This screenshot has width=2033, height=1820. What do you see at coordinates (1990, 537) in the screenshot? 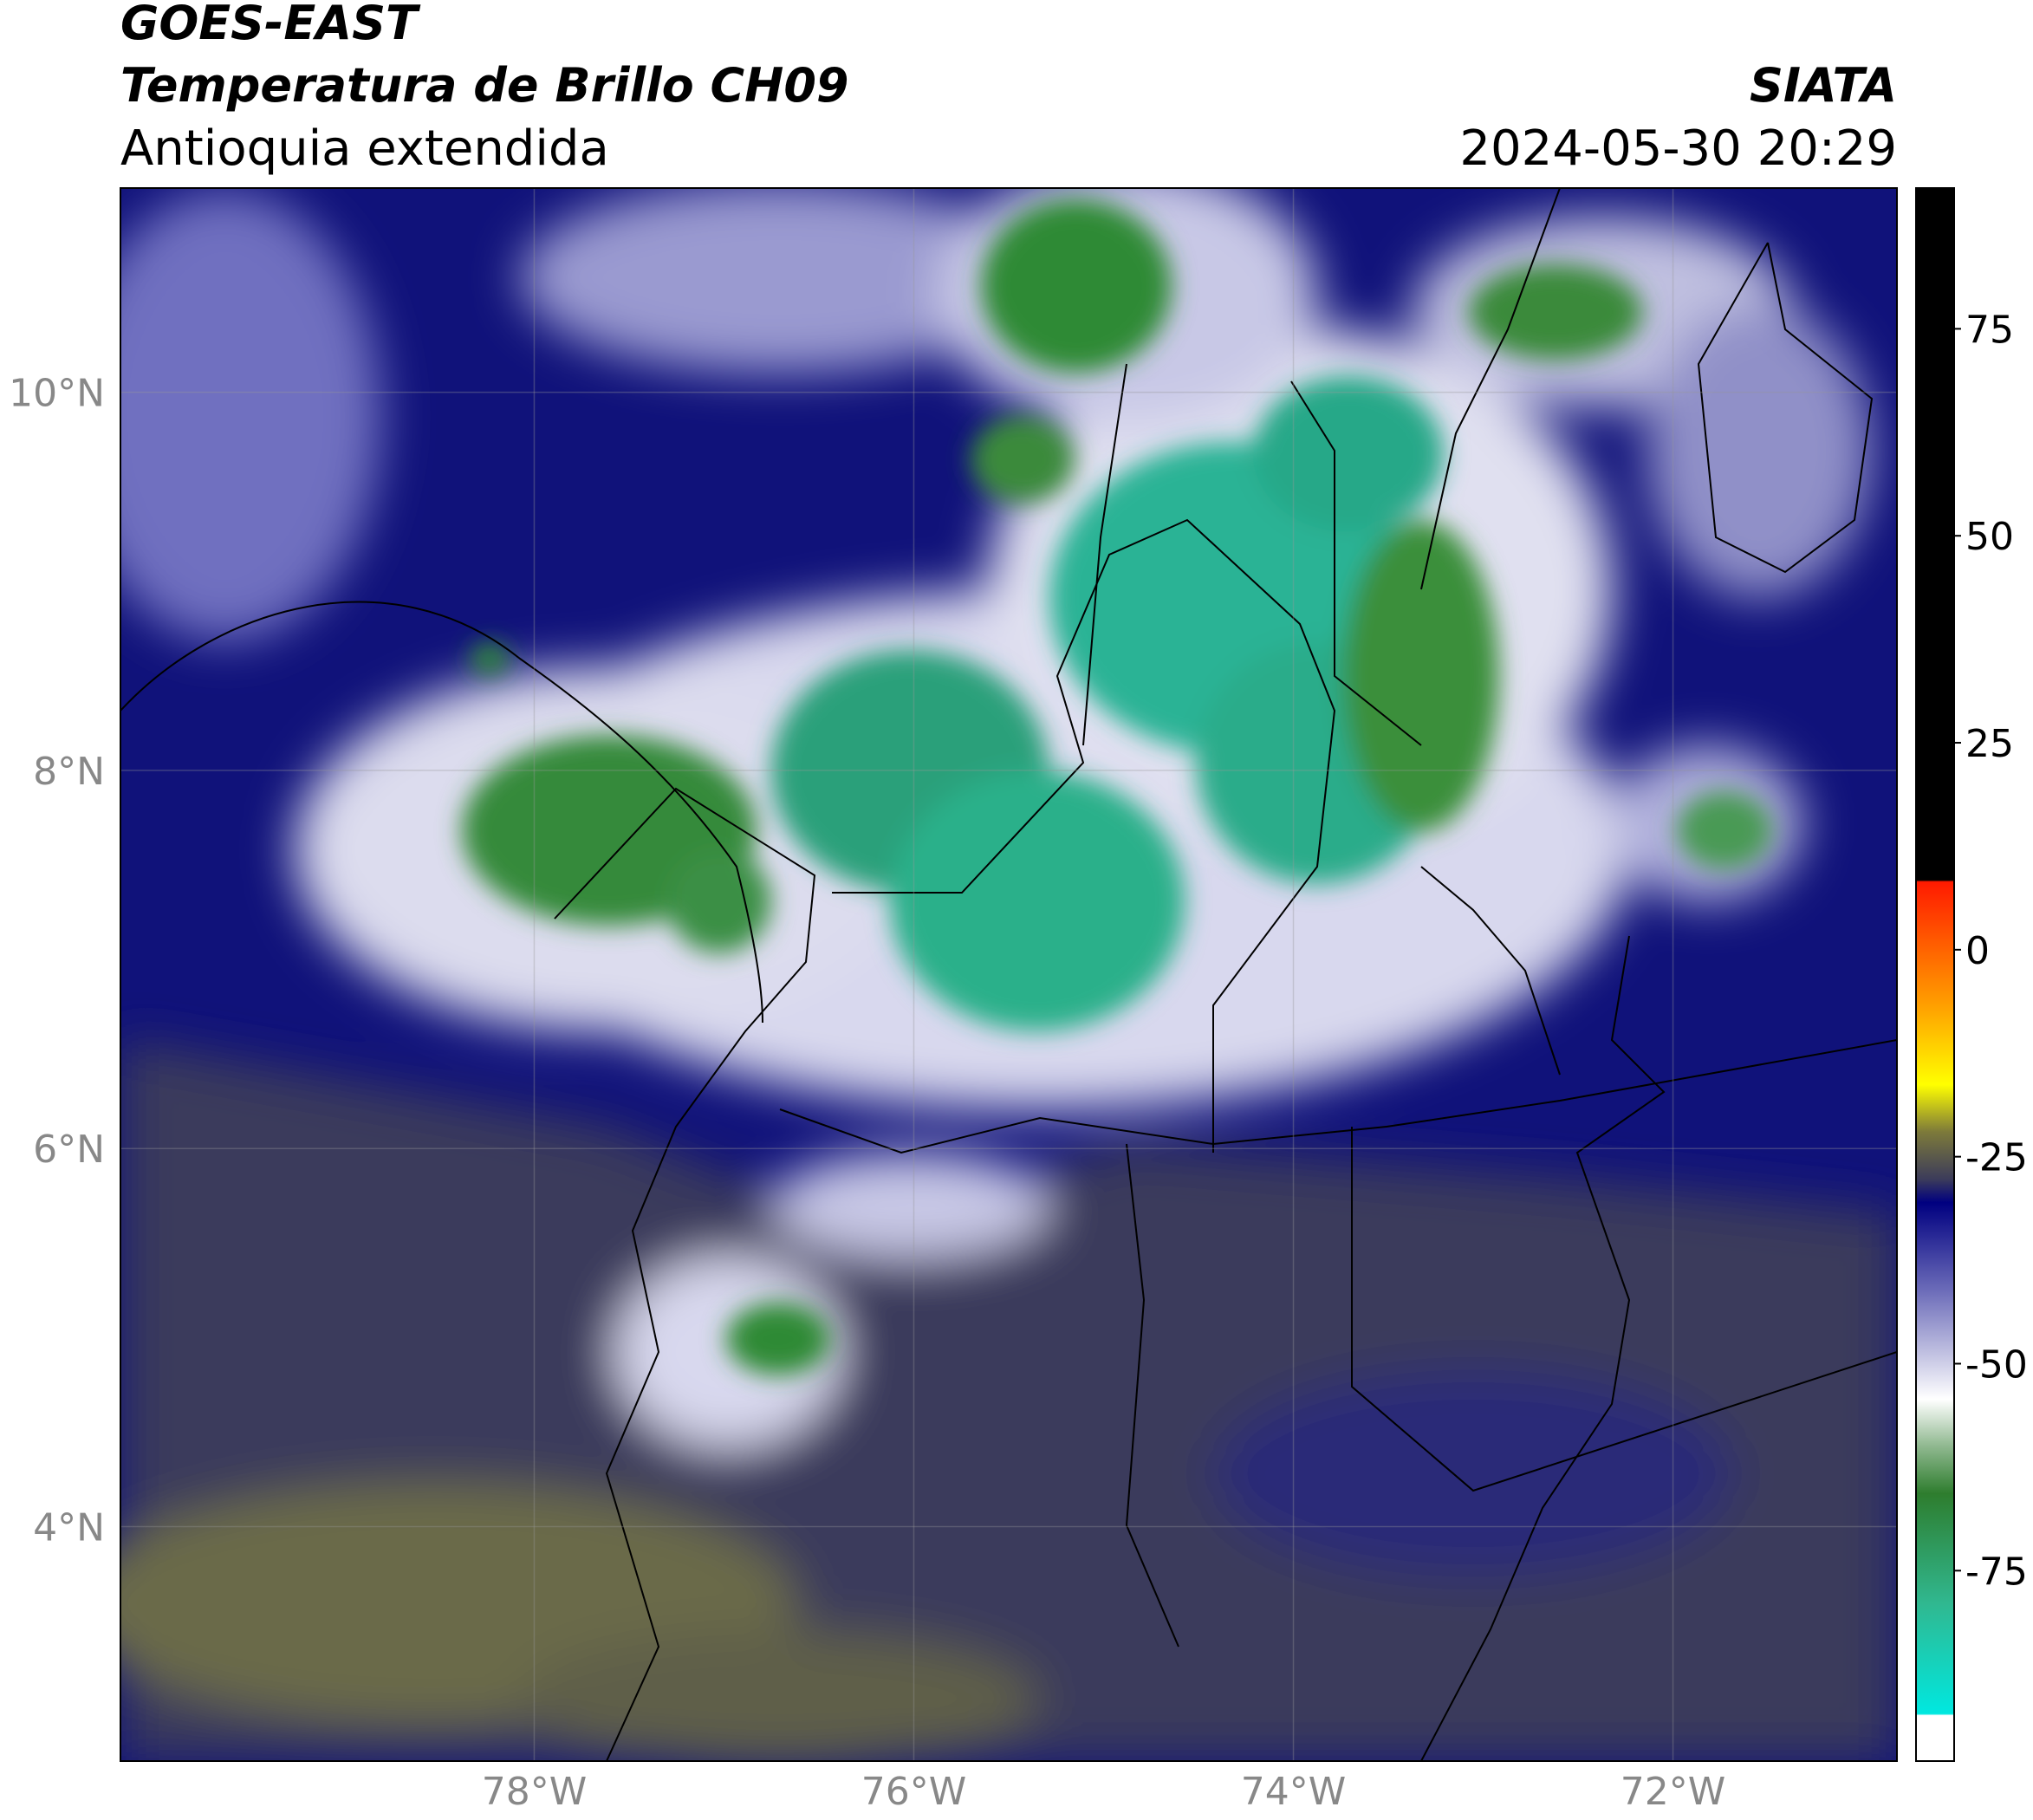
I see `colorbar-tick-label: 50` at bounding box center [1990, 537].